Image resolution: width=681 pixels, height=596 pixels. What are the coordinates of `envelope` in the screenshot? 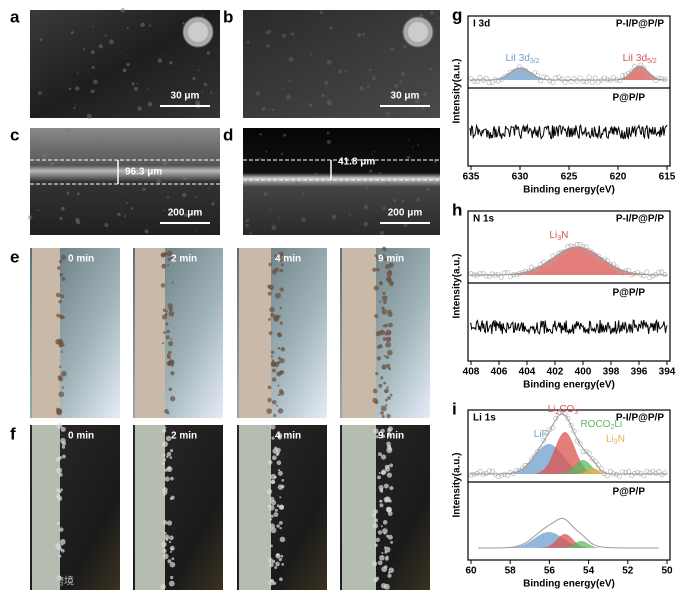 It's located at (568, 533).